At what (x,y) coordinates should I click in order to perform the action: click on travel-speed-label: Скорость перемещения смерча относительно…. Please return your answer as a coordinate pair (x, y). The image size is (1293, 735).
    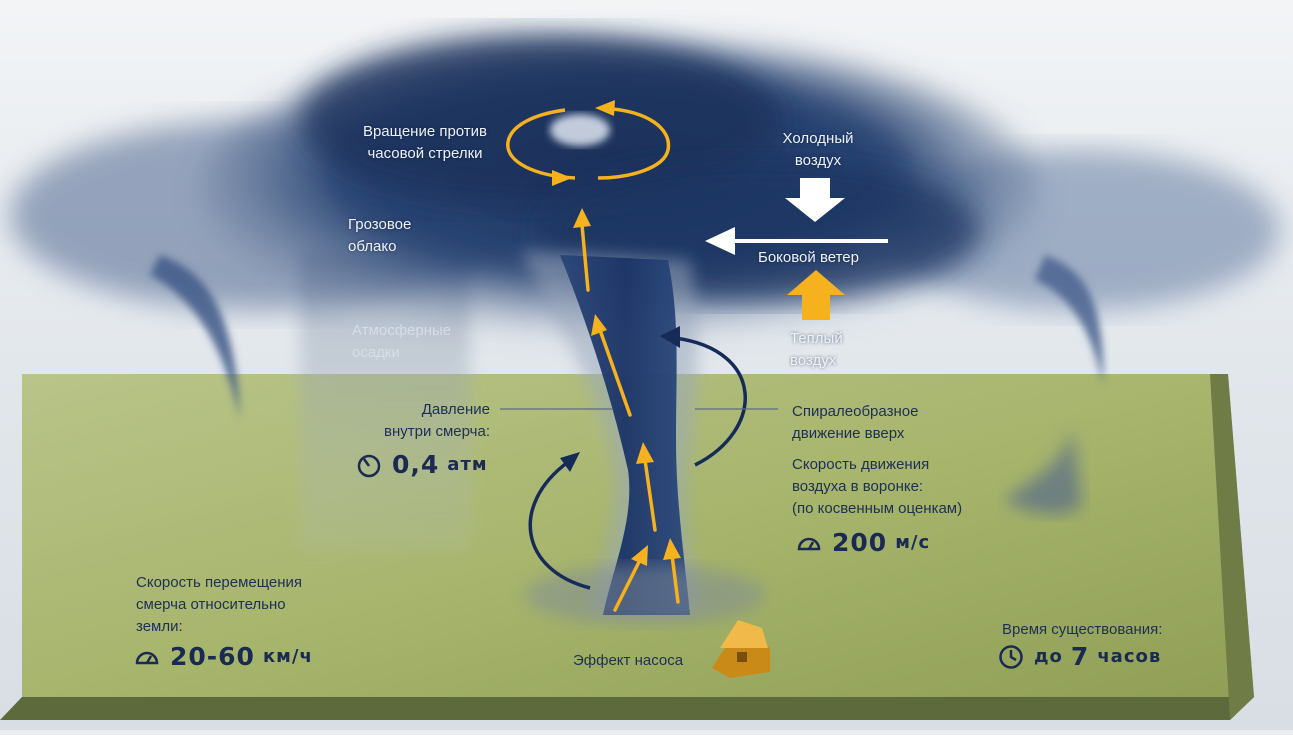
    Looking at the image, I should click on (219, 604).